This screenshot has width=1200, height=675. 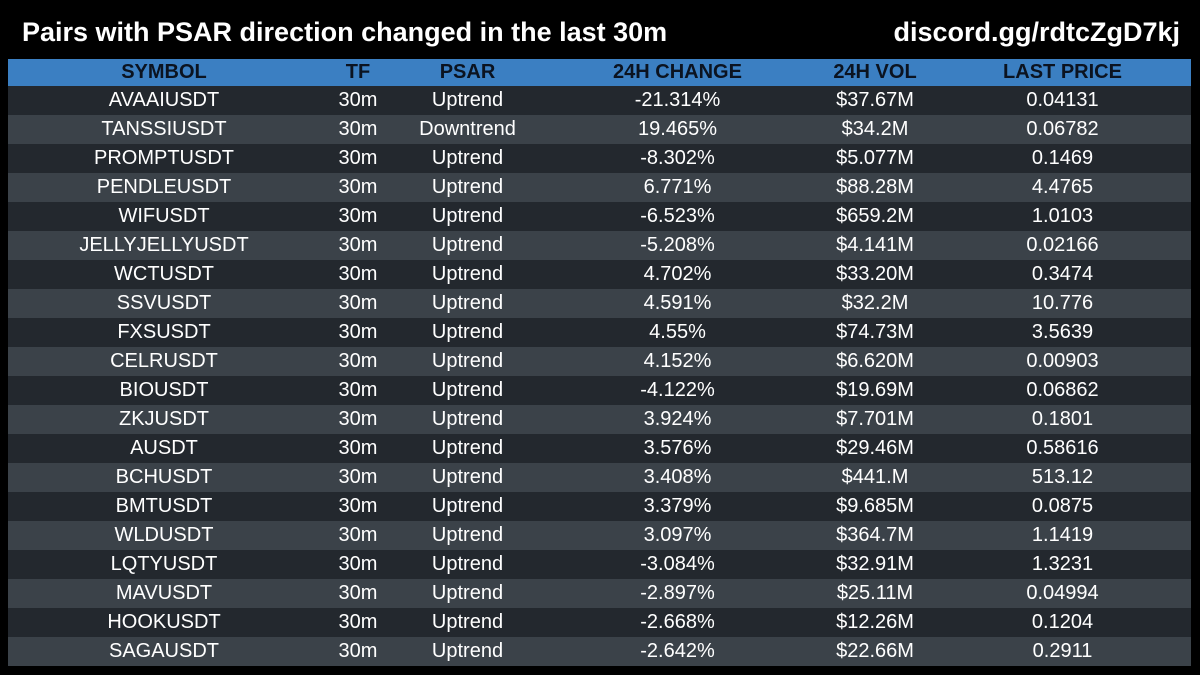 What do you see at coordinates (875, 158) in the screenshot?
I see `volume-cell: $5.077M` at bounding box center [875, 158].